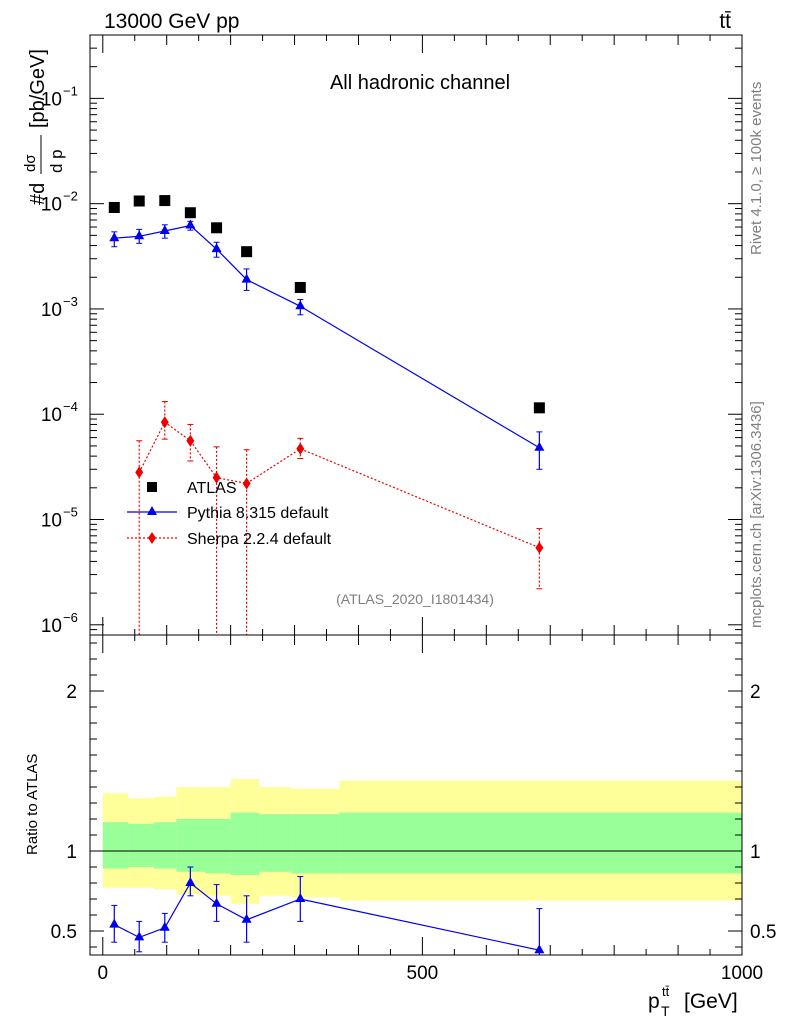 This screenshot has width=786, height=1024. Describe the element at coordinates (711, 1001) in the screenshot. I see `xaxis-title-unit: [GeV]` at that location.